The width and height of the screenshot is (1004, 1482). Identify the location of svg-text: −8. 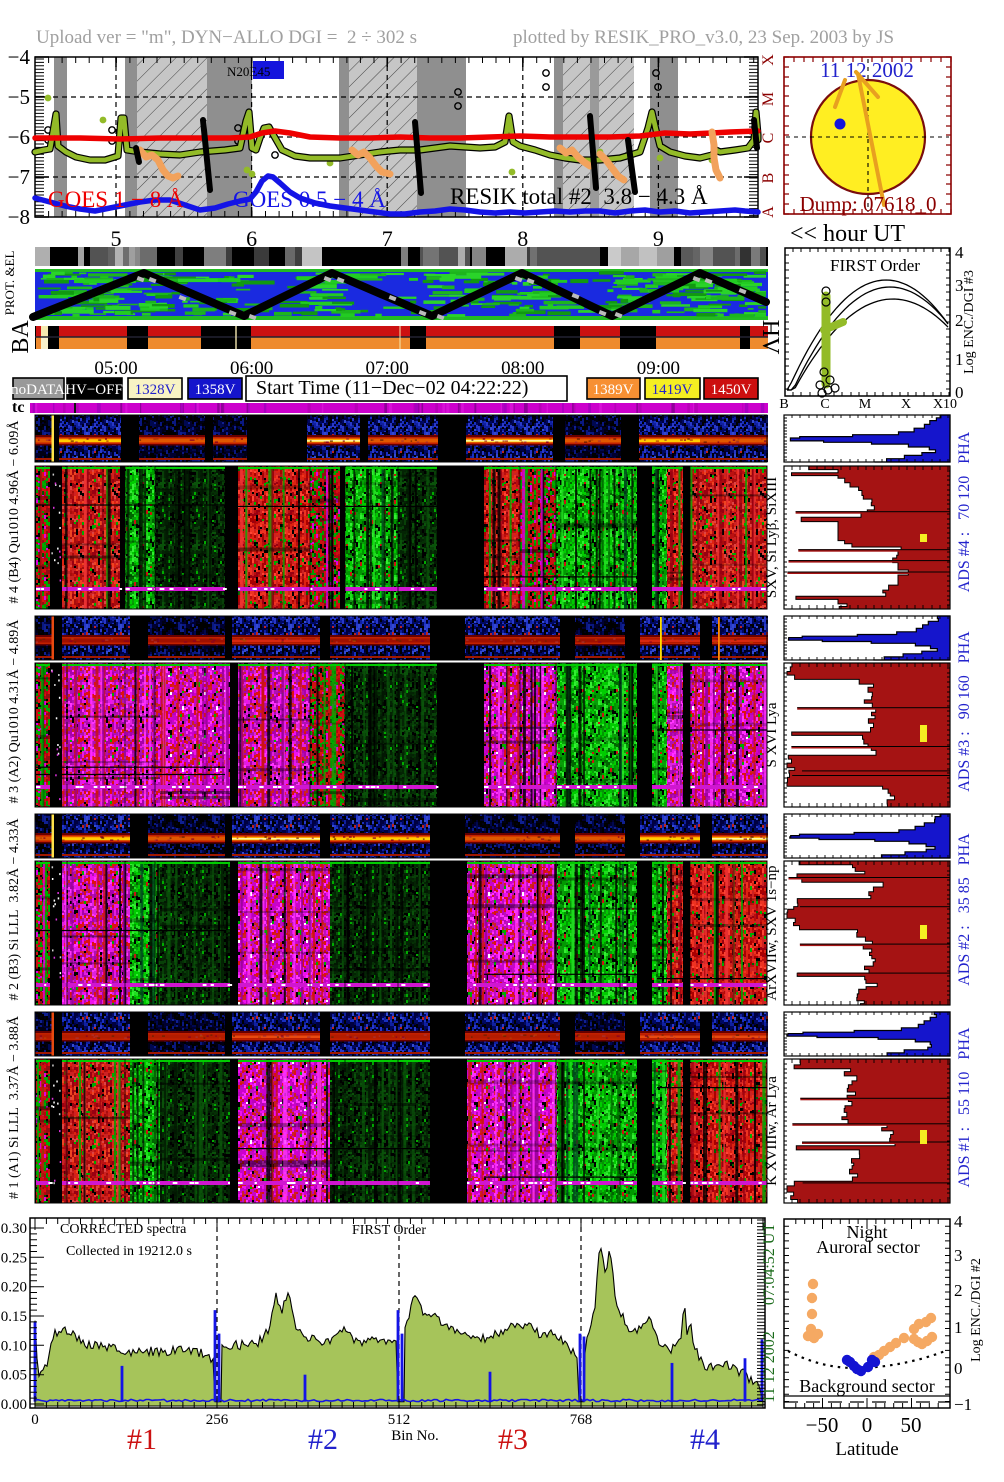
(19, 217).